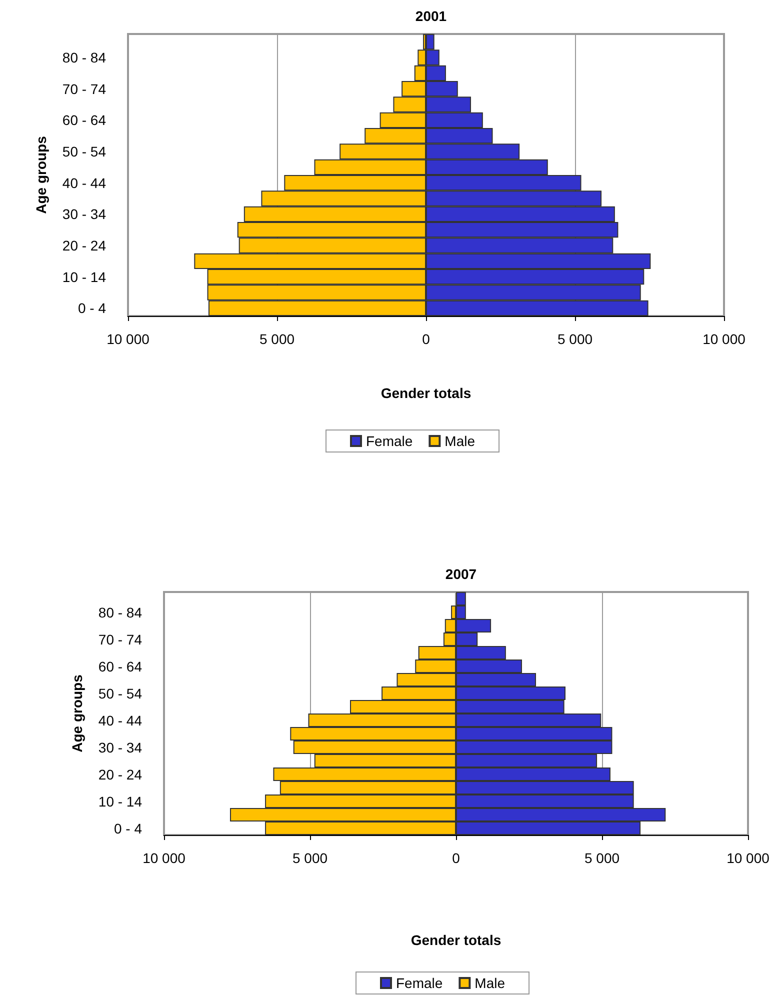  I want to click on chart-title: 2001, so click(431, 16).